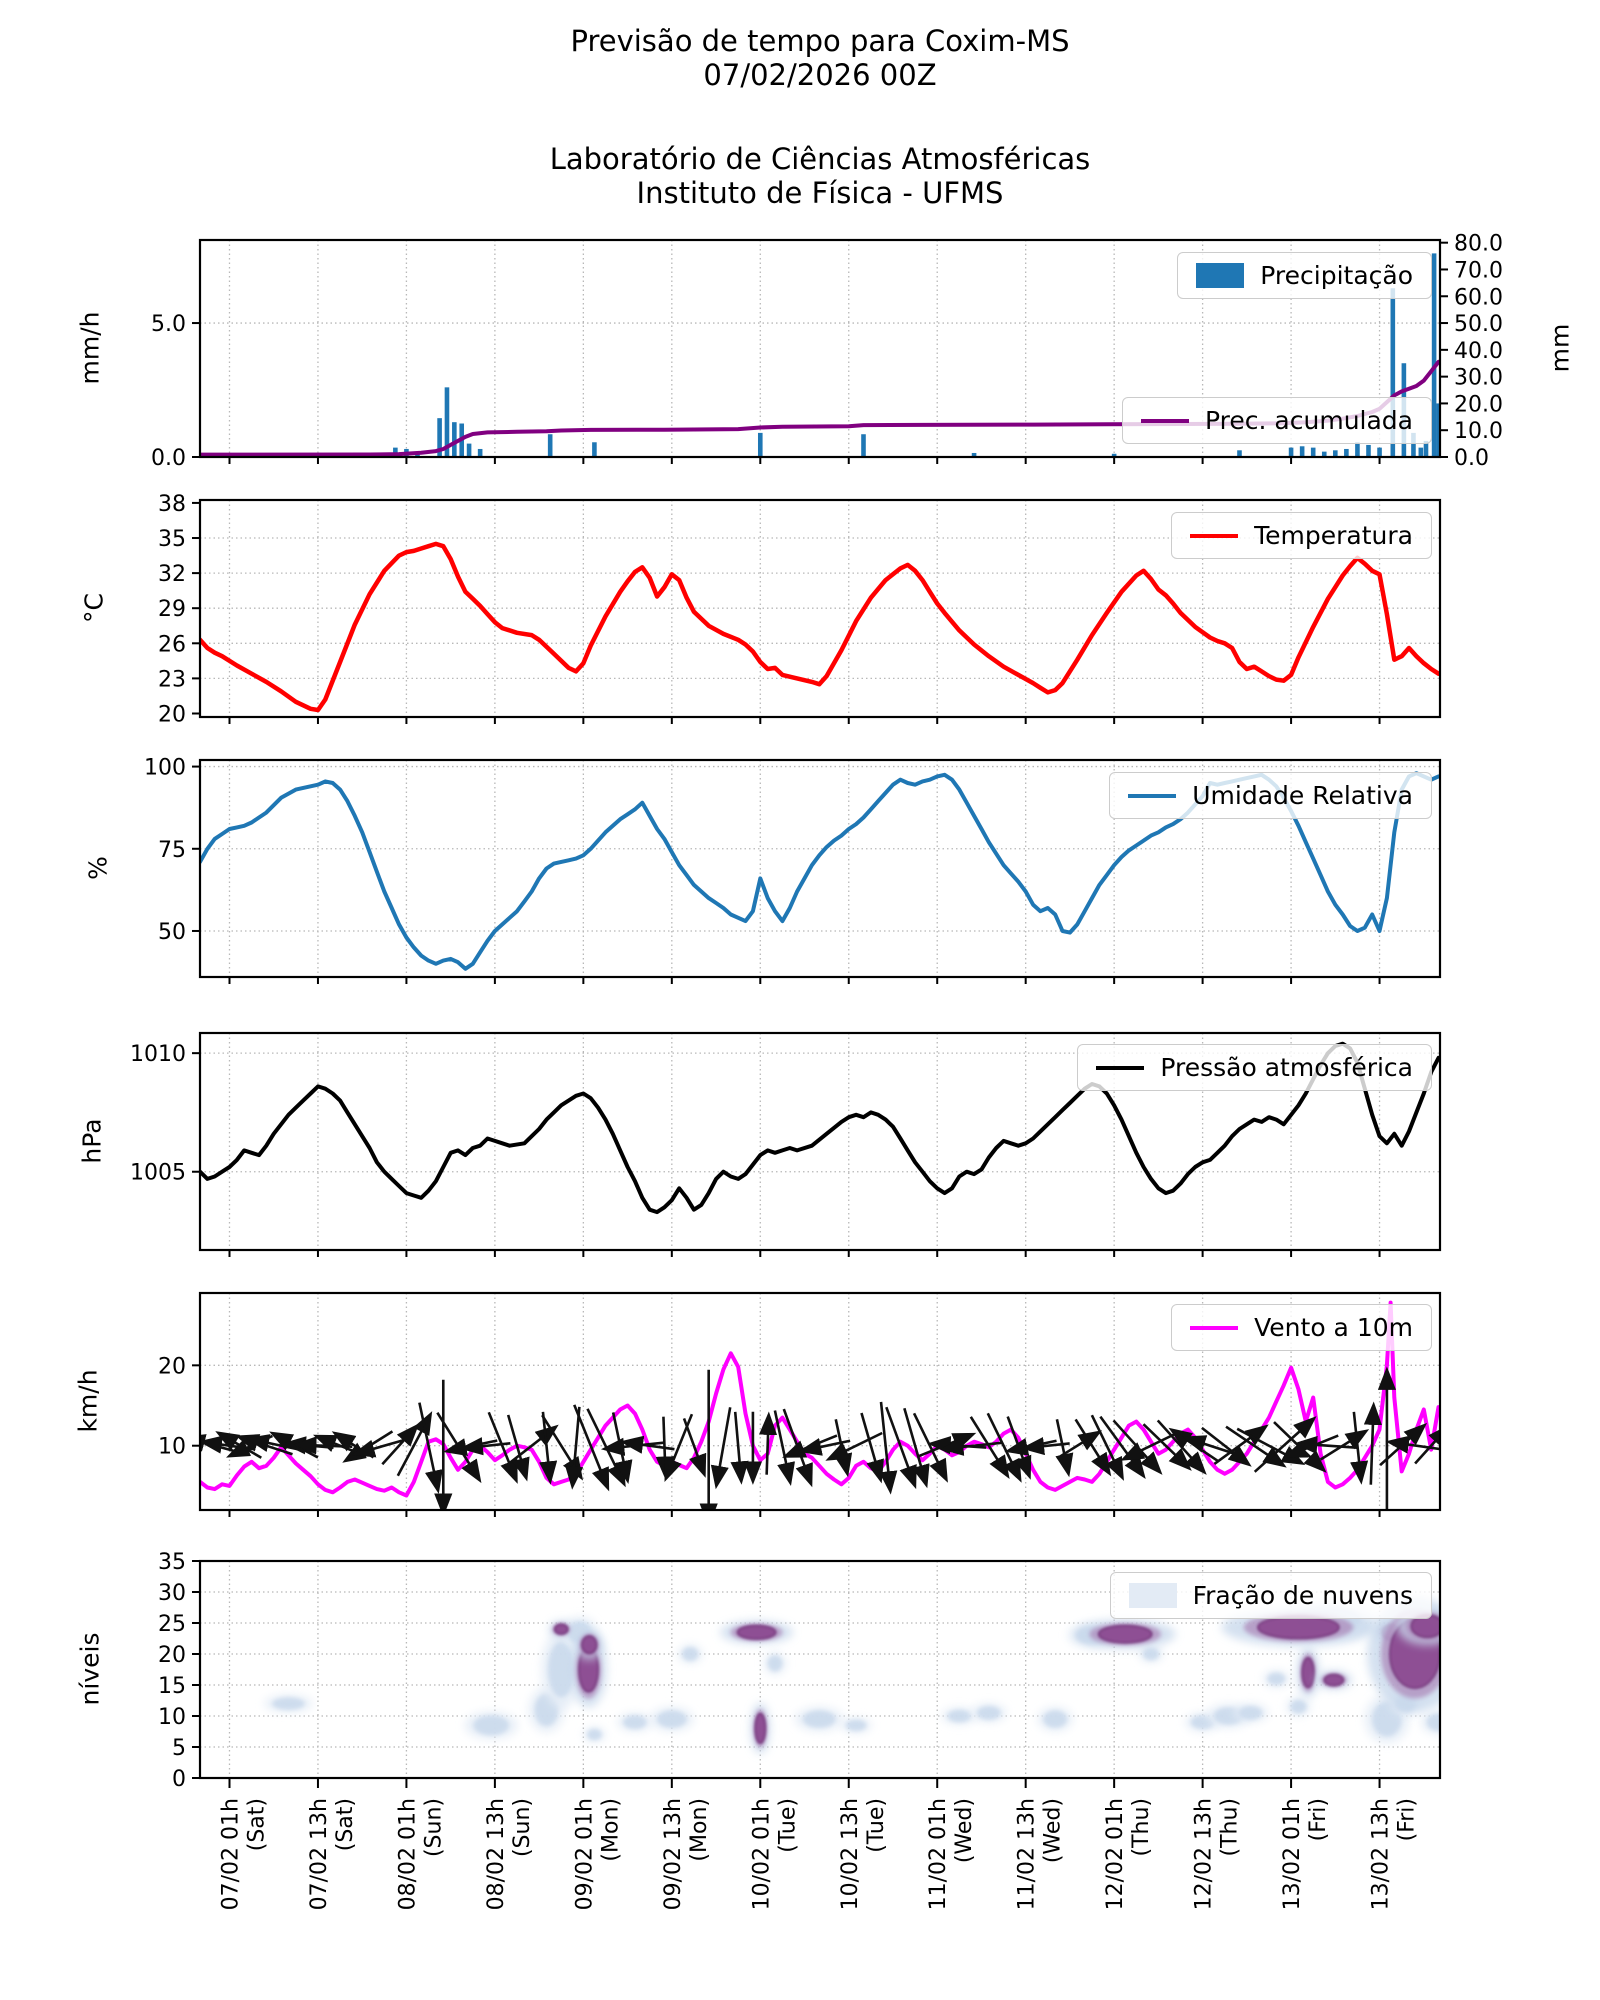 The height and width of the screenshot is (2000, 1600). What do you see at coordinates (1302, 1595) in the screenshot?
I see `legend-cloud-fraction-label: Fração de nuvens` at bounding box center [1302, 1595].